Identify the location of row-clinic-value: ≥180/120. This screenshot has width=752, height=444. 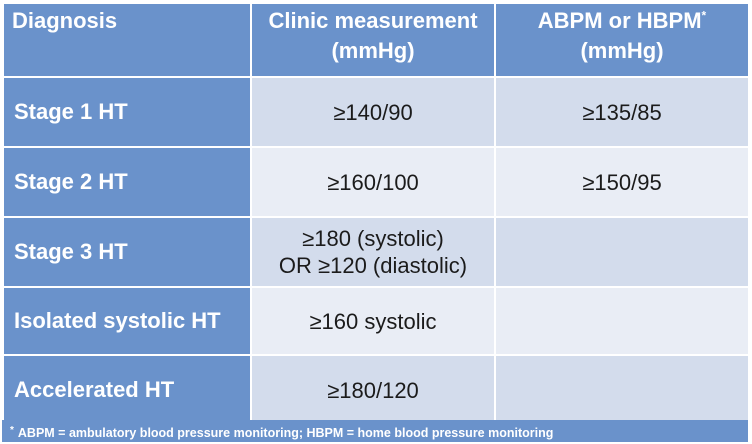
(373, 390).